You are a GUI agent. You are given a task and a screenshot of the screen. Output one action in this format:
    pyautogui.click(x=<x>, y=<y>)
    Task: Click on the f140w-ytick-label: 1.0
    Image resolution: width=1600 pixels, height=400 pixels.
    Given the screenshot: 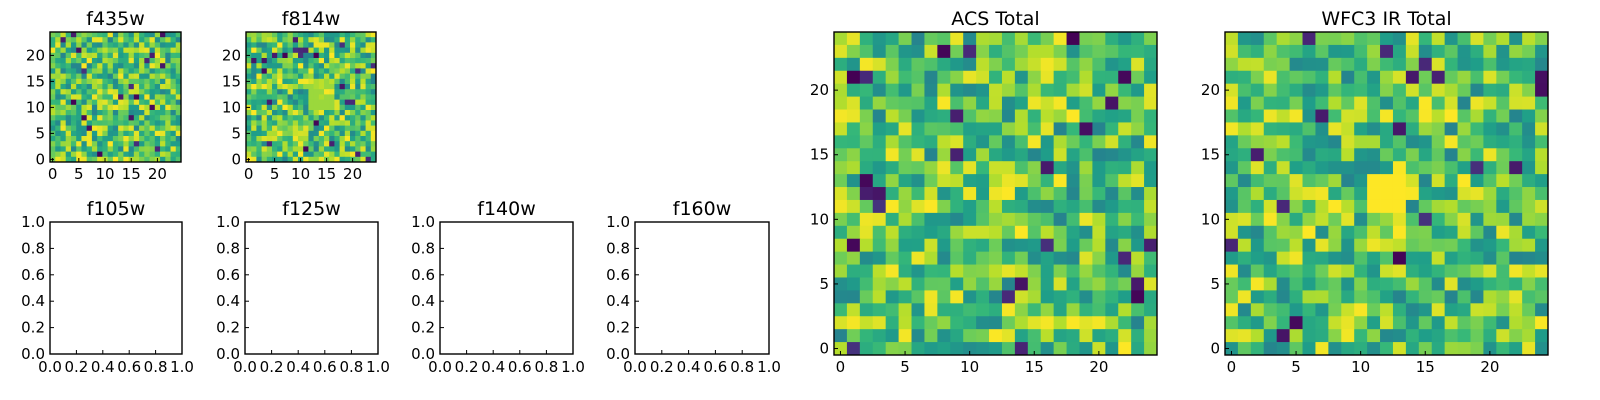 What is the action you would take?
    pyautogui.click(x=423, y=222)
    